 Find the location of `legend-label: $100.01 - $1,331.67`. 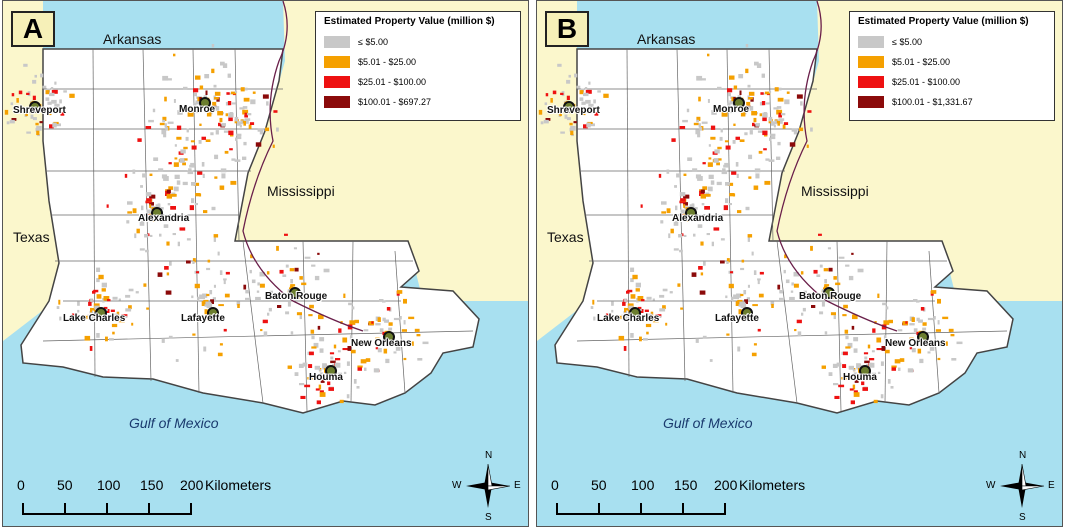

legend-label: $100.01 - $1,331.67 is located at coordinates (932, 102).